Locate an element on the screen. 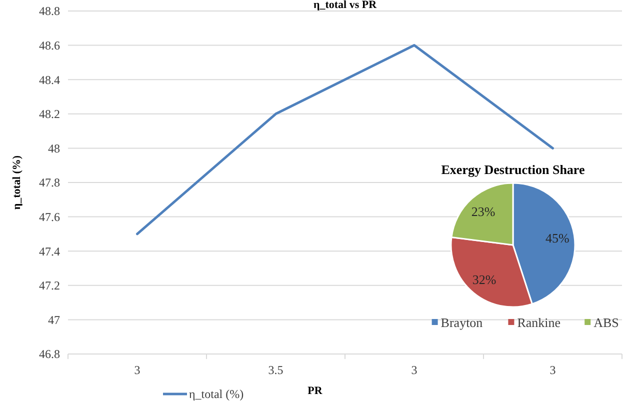 Image resolution: width=627 pixels, height=406 pixels. y-tick-label: 47.8 is located at coordinates (49, 183).